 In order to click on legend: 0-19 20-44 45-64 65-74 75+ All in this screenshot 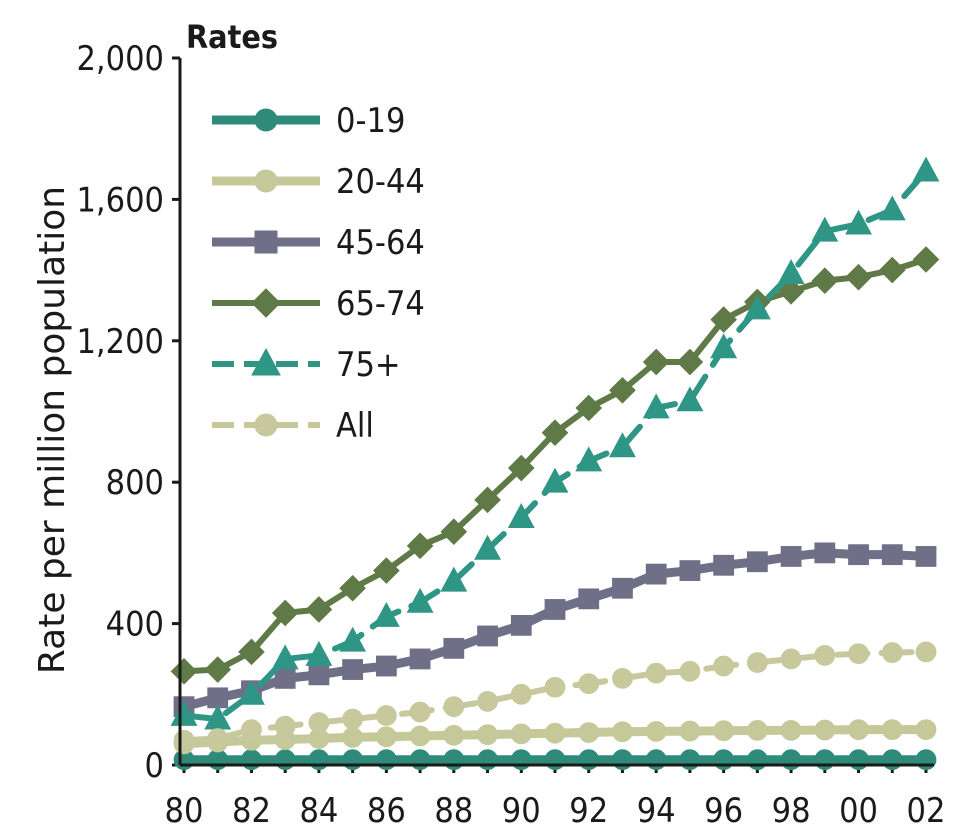, I will do `click(318, 273)`.